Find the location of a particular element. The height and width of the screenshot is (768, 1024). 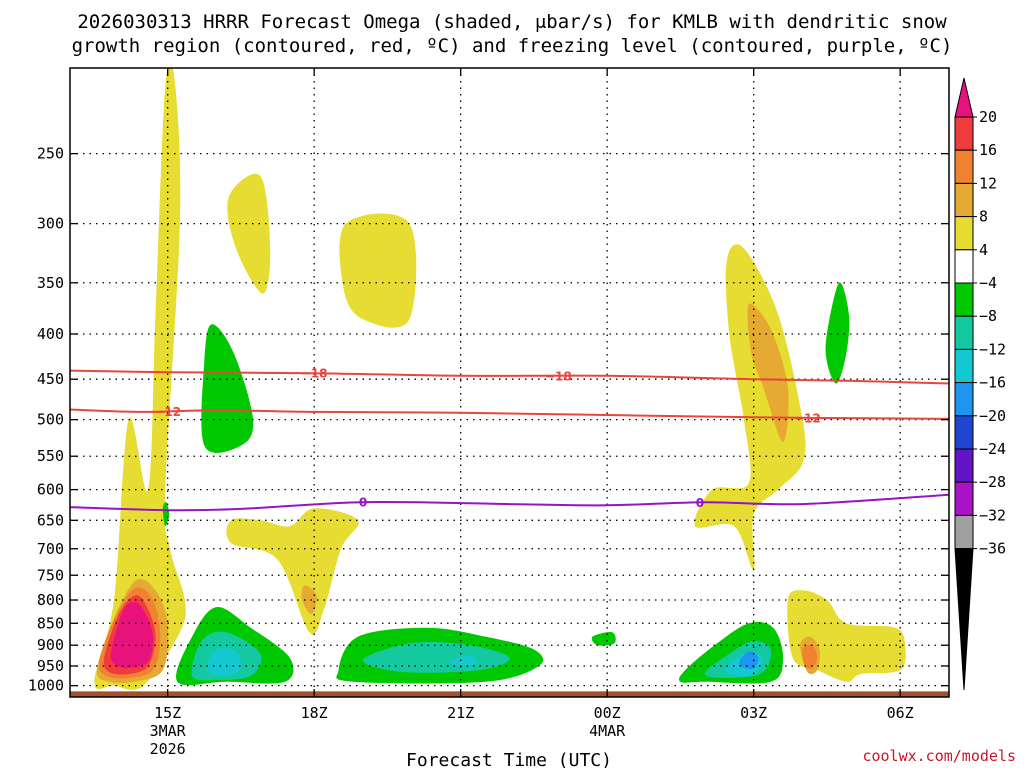

omega-area-24-value--16 is located at coordinates (748, 660).